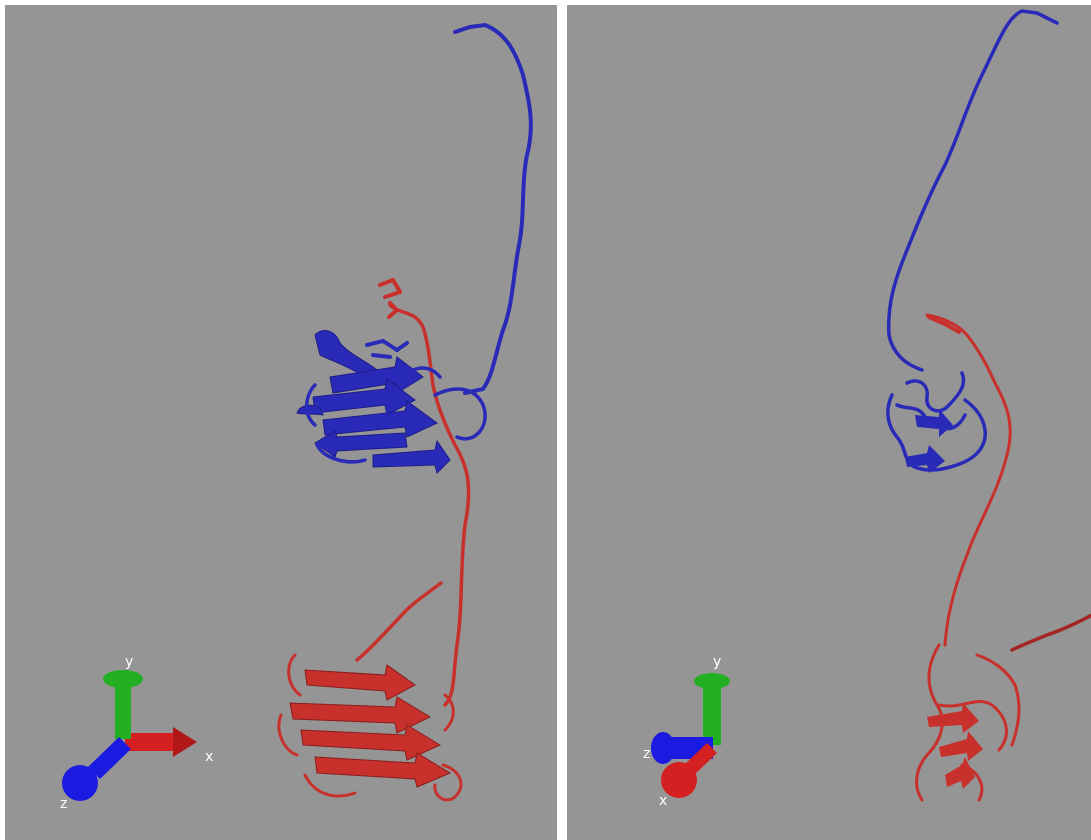 Image resolution: width=1091 pixels, height=840 pixels. What do you see at coordinates (936, 422) in the screenshot?
I see `blue-compact-domain` at bounding box center [936, 422].